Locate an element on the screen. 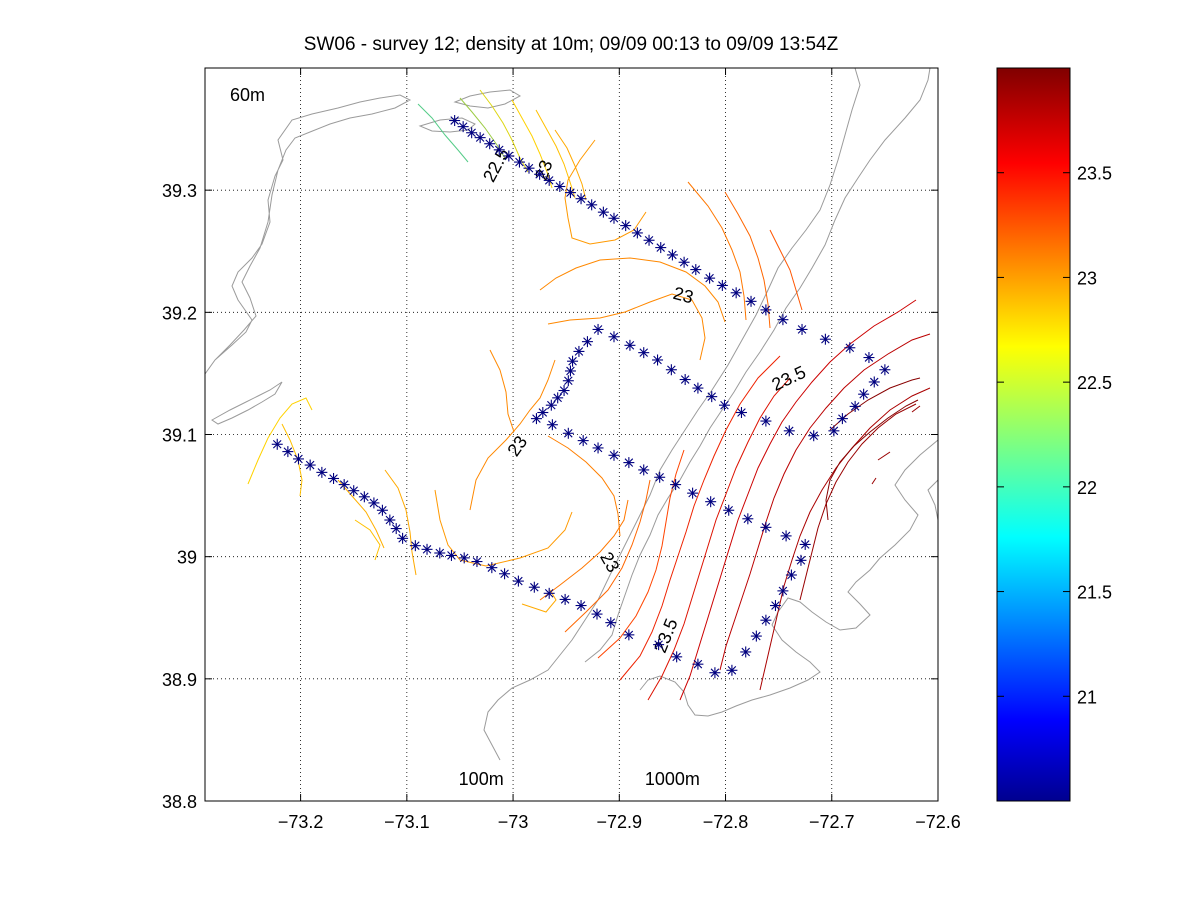  density-contour-23.0d is located at coordinates (512, 435).